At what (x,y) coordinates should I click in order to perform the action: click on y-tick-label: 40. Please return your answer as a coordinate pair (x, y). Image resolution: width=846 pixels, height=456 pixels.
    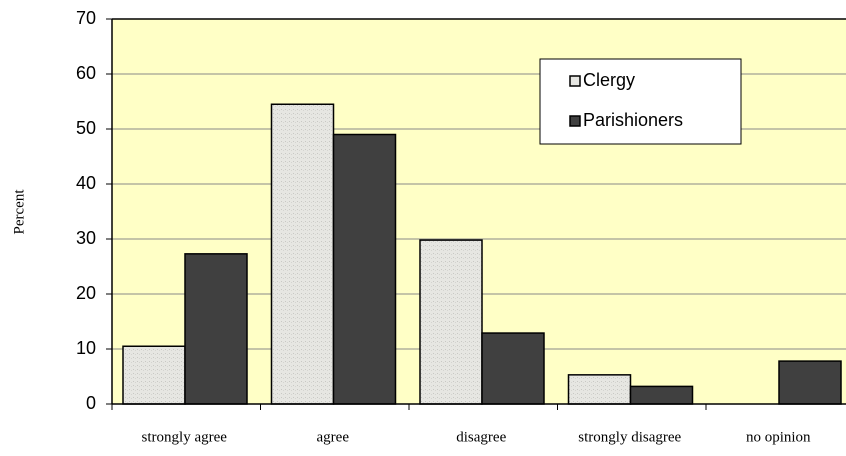
    Looking at the image, I should click on (86, 183).